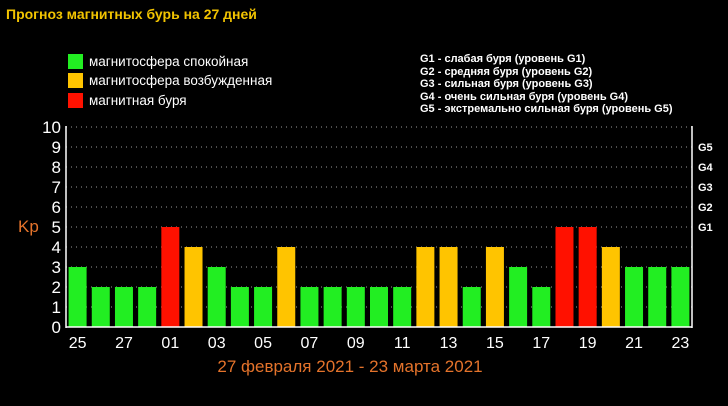 The image size is (728, 406). Describe the element at coordinates (705, 188) in the screenshot. I see `g-level-label: G3` at that location.